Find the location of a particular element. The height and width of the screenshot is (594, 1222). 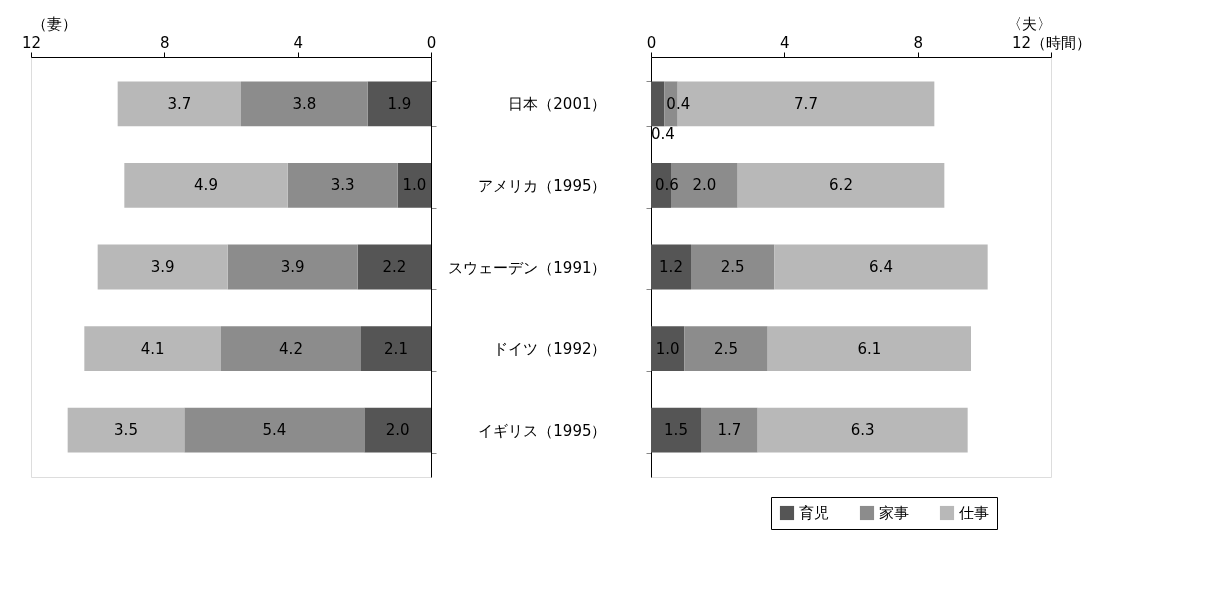

data-label: 4.9 is located at coordinates (206, 185).